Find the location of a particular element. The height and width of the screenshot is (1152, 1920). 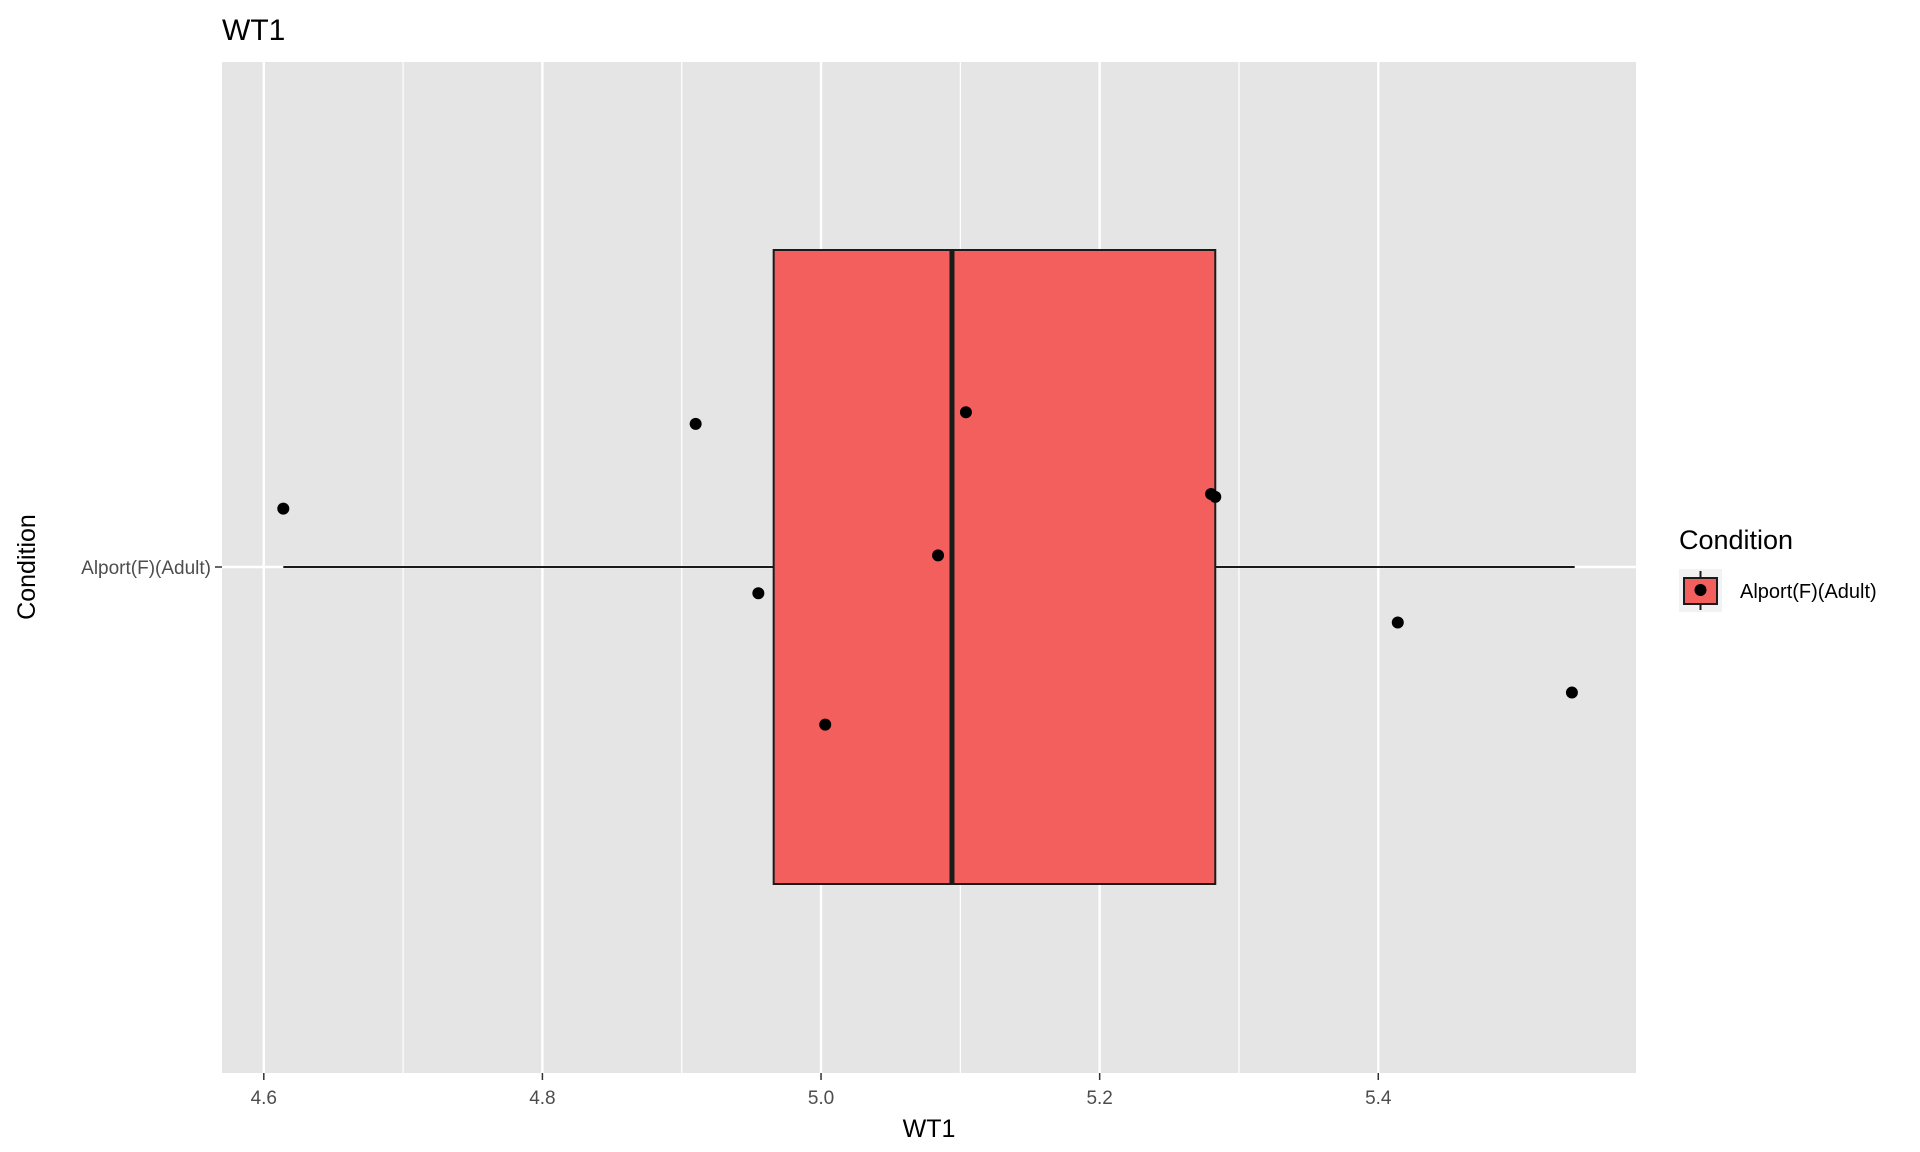

legend-key-point is located at coordinates (1700, 590).